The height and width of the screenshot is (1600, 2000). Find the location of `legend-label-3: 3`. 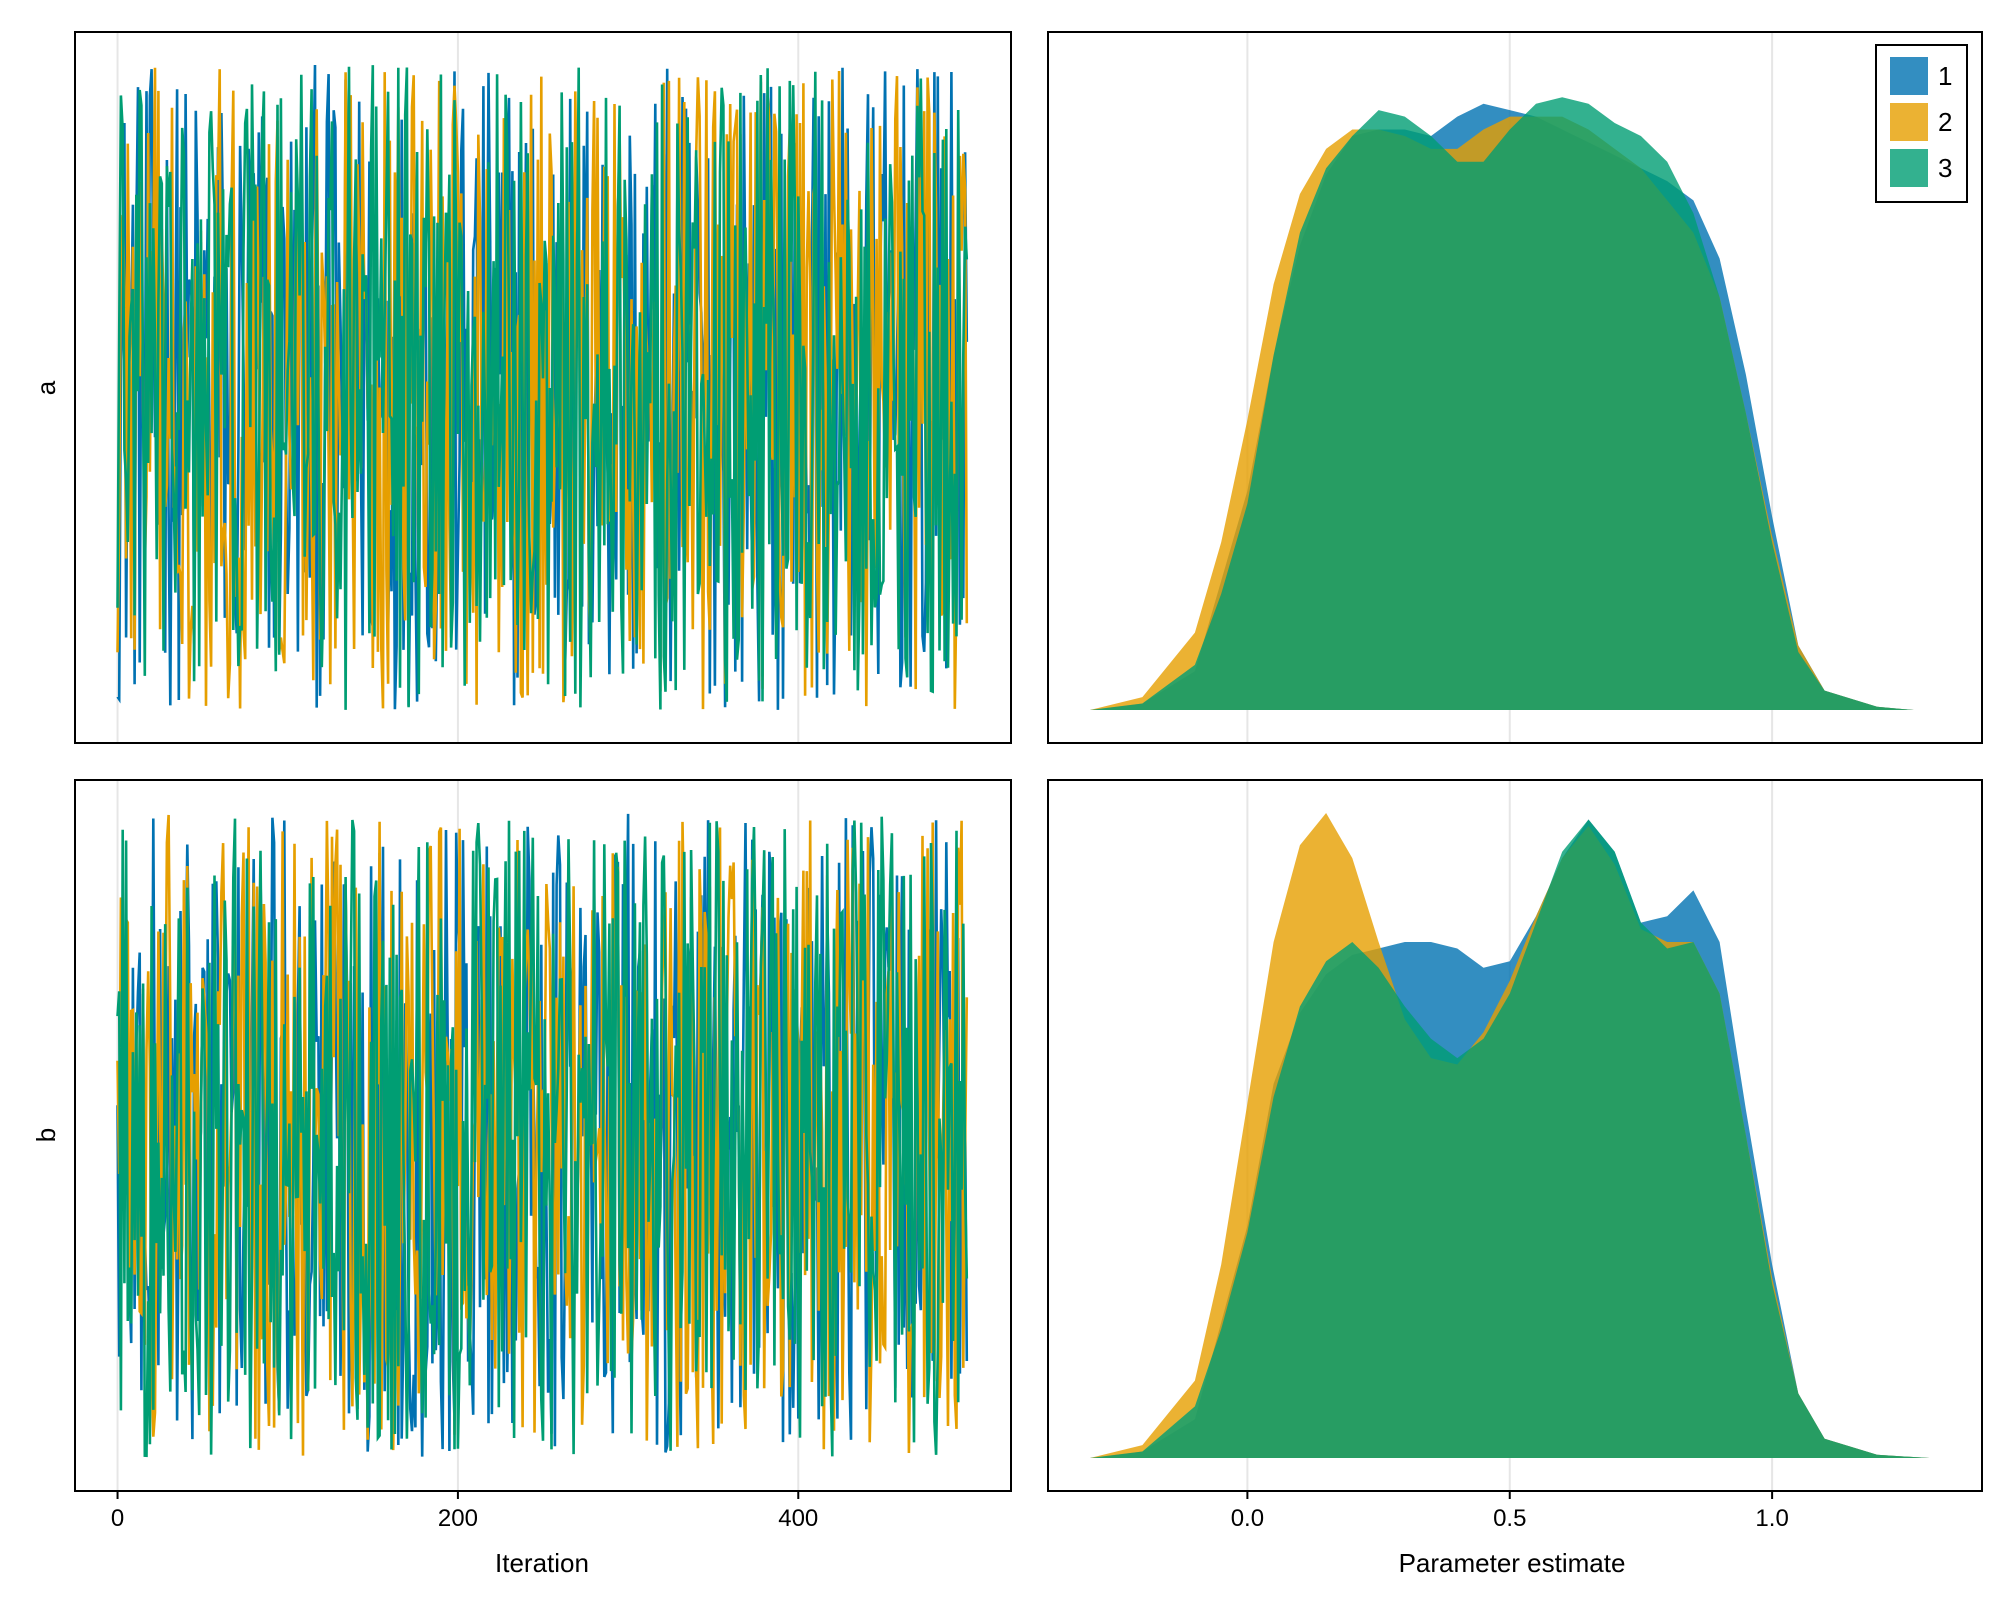

legend-label-3: 3 is located at coordinates (1945, 168).